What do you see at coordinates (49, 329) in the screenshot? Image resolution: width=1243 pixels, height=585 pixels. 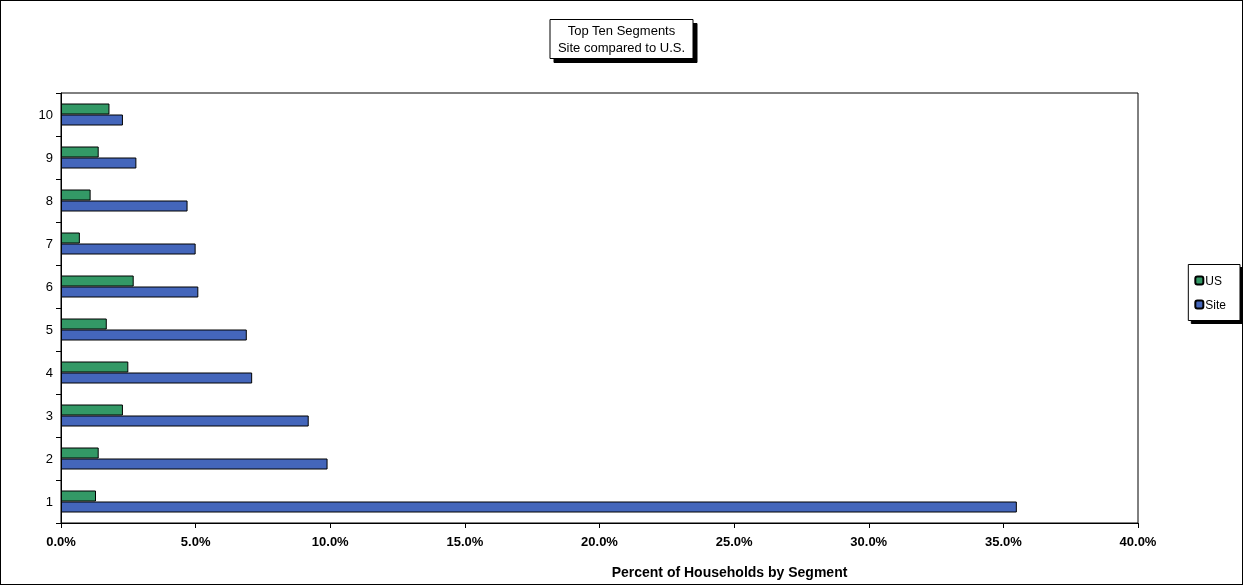 I see `y-tick-label: 5` at bounding box center [49, 329].